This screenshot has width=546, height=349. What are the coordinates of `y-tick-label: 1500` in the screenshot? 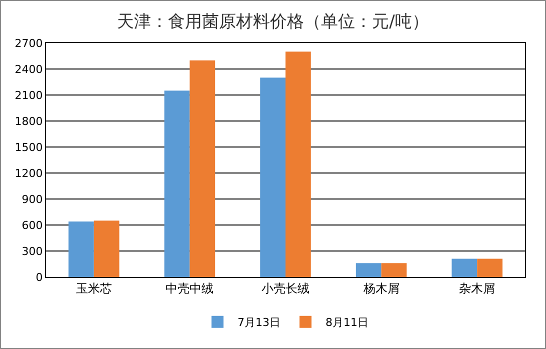 It's located at (28, 147).